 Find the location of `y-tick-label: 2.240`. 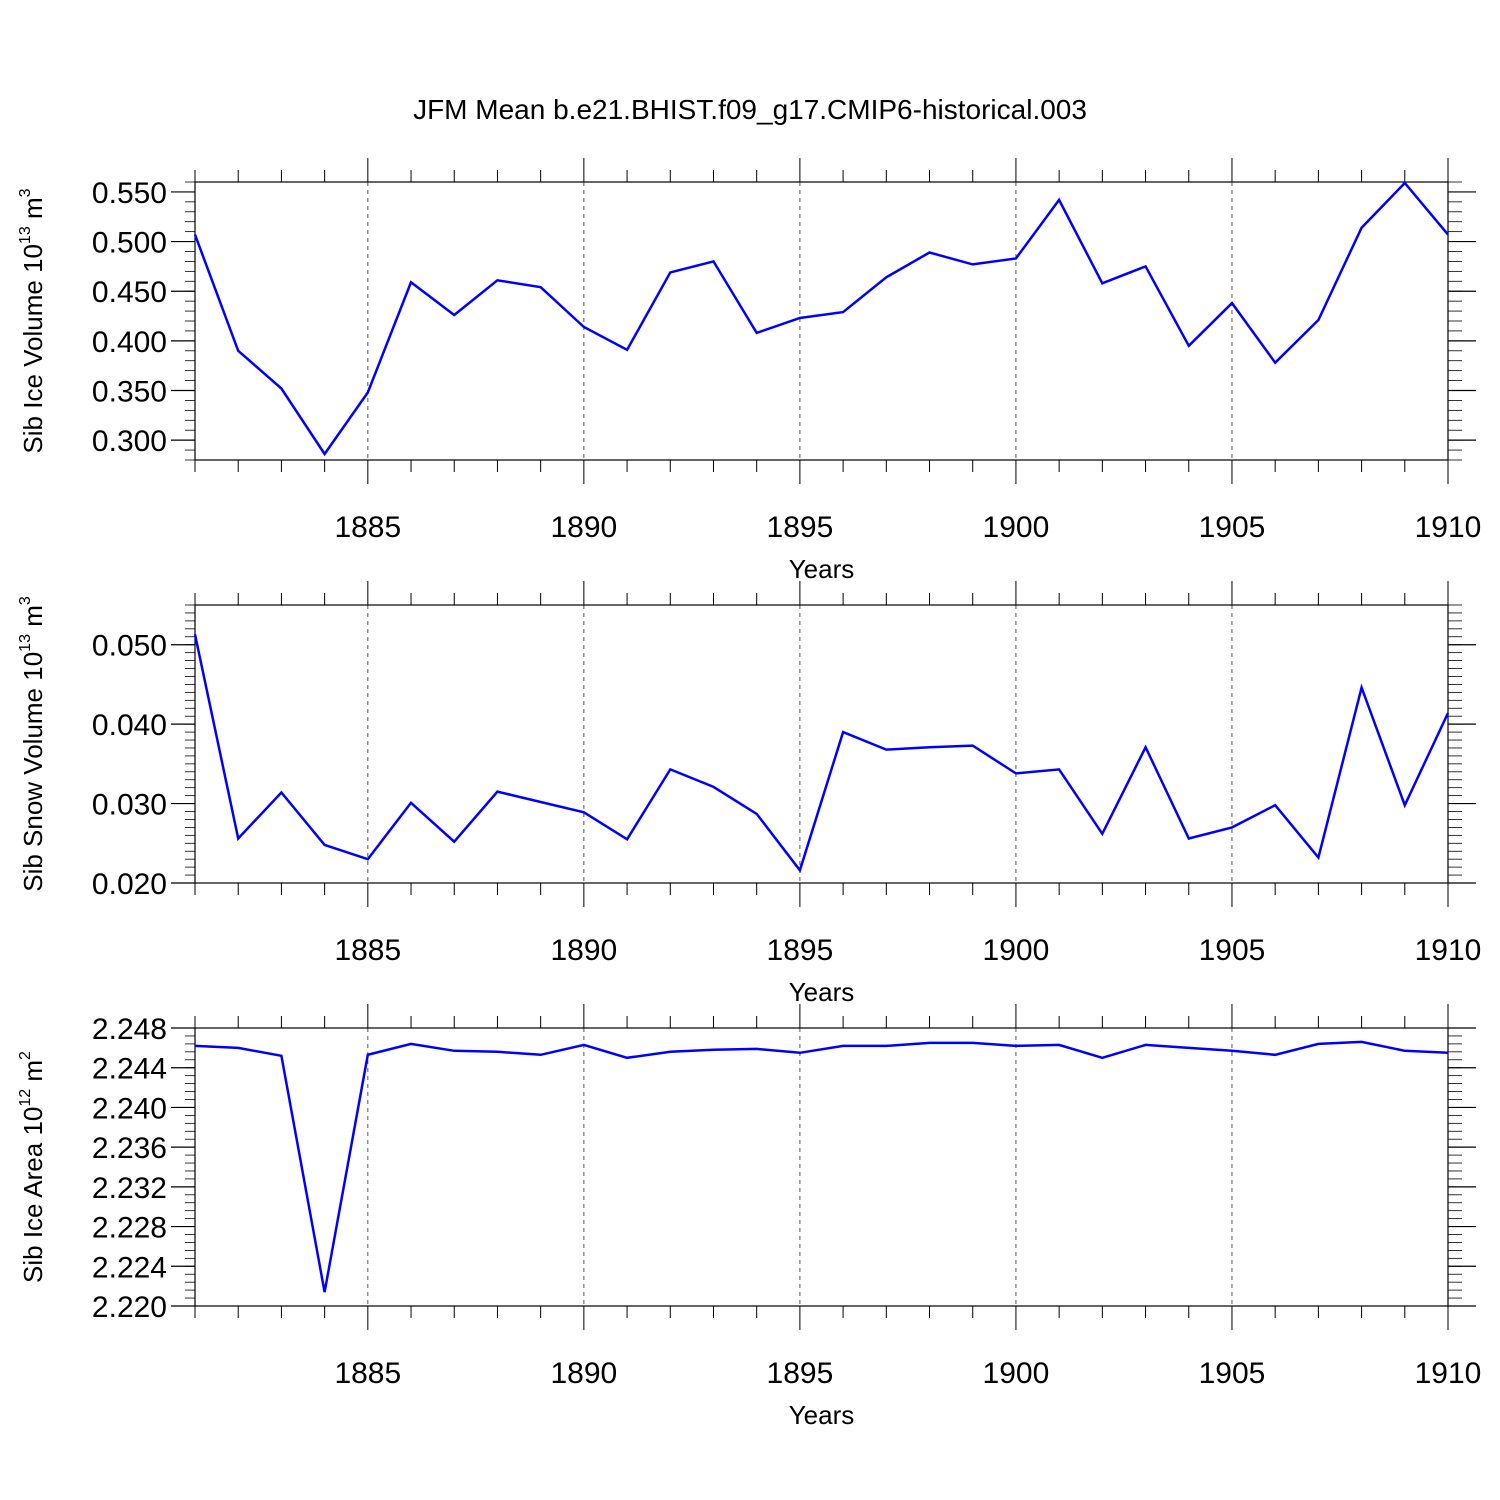

y-tick-label: 2.240 is located at coordinates (129, 1108).